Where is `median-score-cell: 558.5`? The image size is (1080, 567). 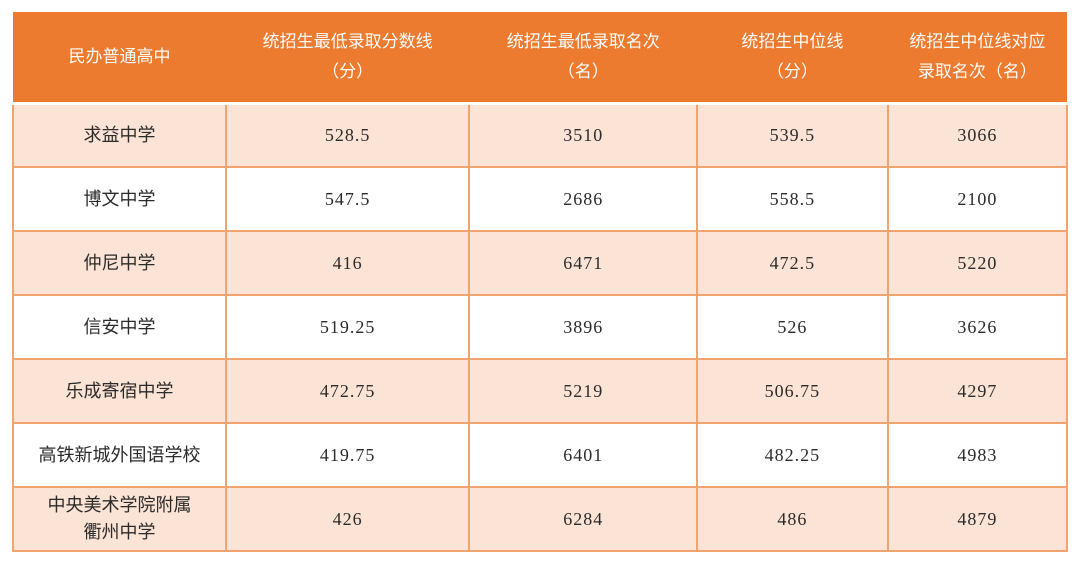 median-score-cell: 558.5 is located at coordinates (792, 199).